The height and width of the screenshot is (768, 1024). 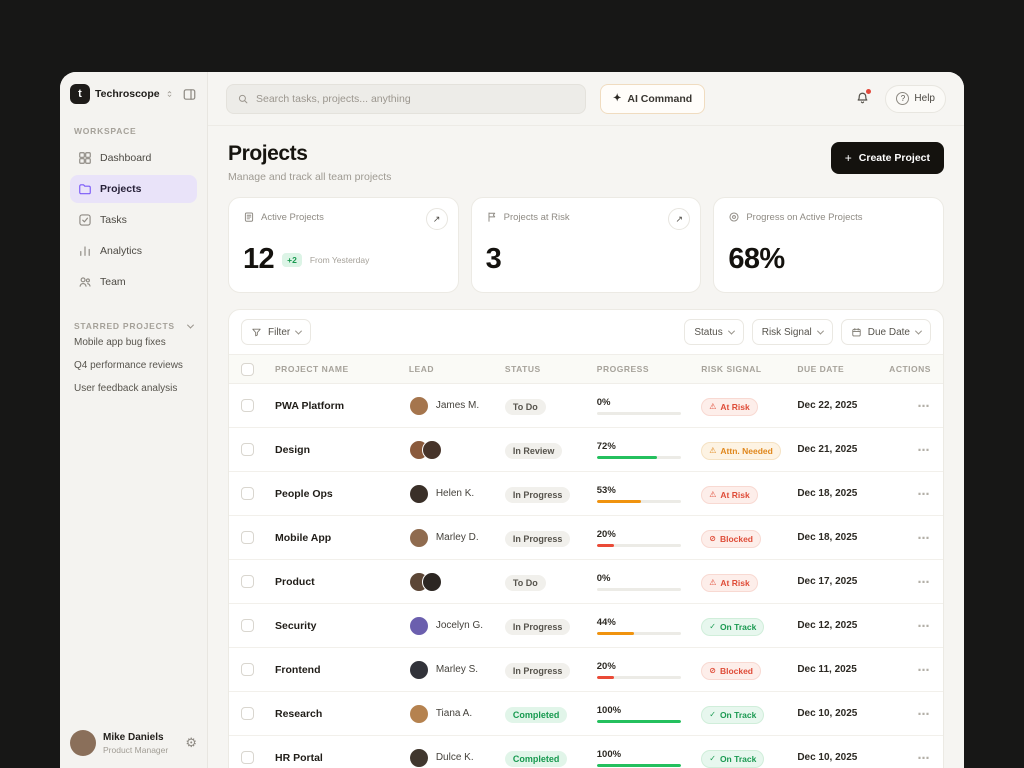 What do you see at coordinates (299, 757) in the screenshot?
I see `project-name: HR Portal` at bounding box center [299, 757].